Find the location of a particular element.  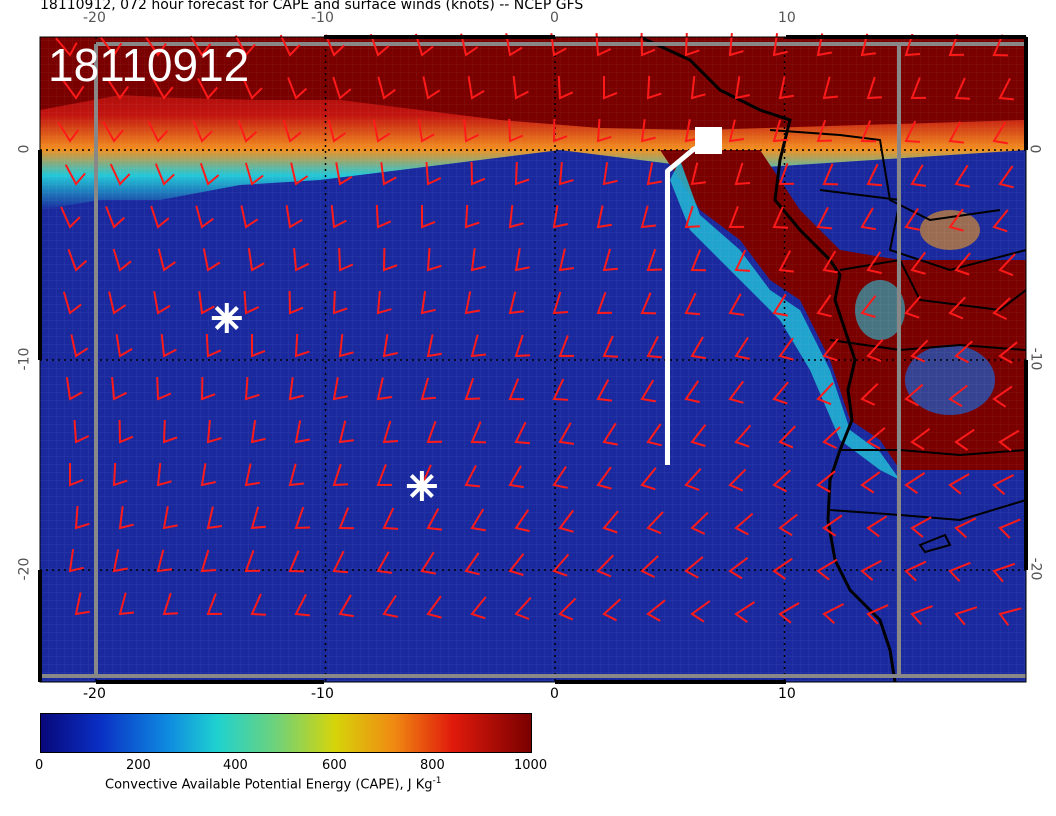

lat-tick-right: 0 is located at coordinates (1034, 149).